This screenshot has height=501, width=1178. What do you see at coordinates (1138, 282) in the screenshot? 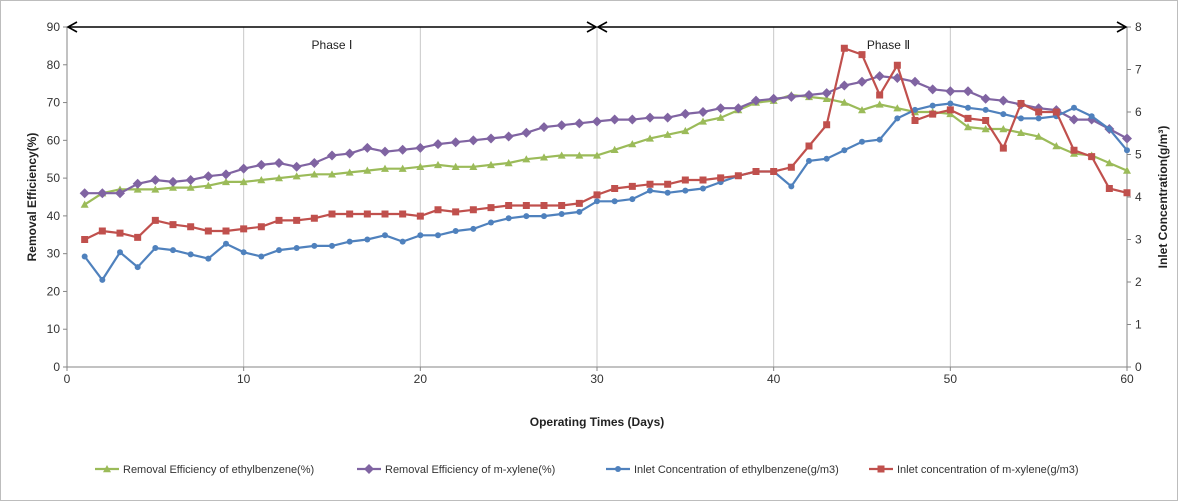
I see `y2-tick-label: 2` at bounding box center [1138, 282].